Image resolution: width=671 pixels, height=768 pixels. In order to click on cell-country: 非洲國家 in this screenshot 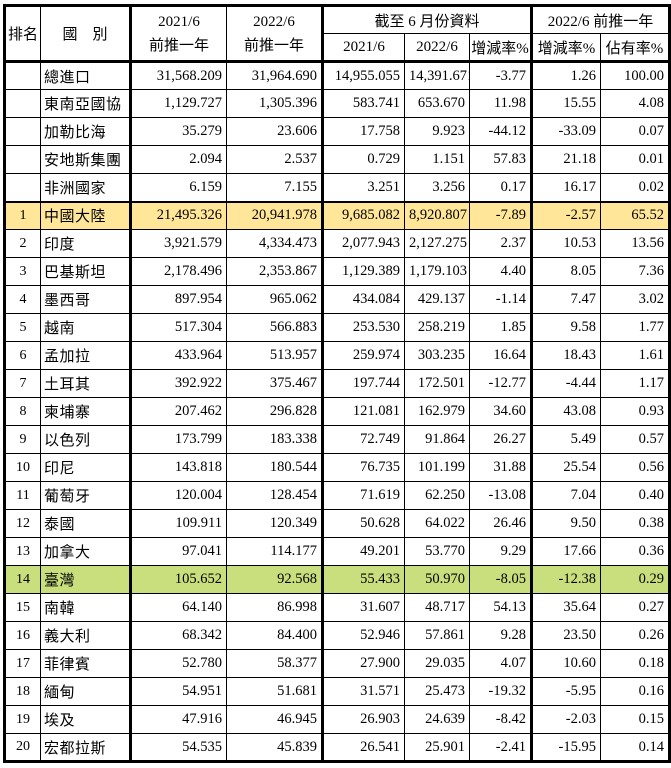, I will do `click(86, 187)`.